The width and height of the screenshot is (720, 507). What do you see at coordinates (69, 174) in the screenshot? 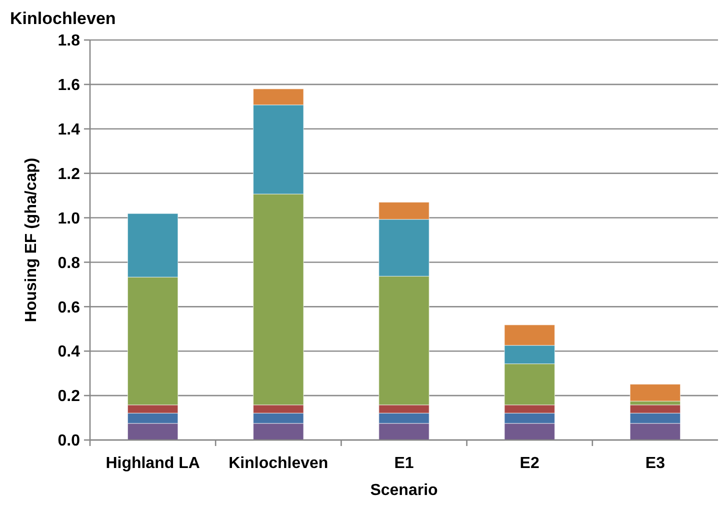
I see `y-tick-label: 1.2` at bounding box center [69, 174].